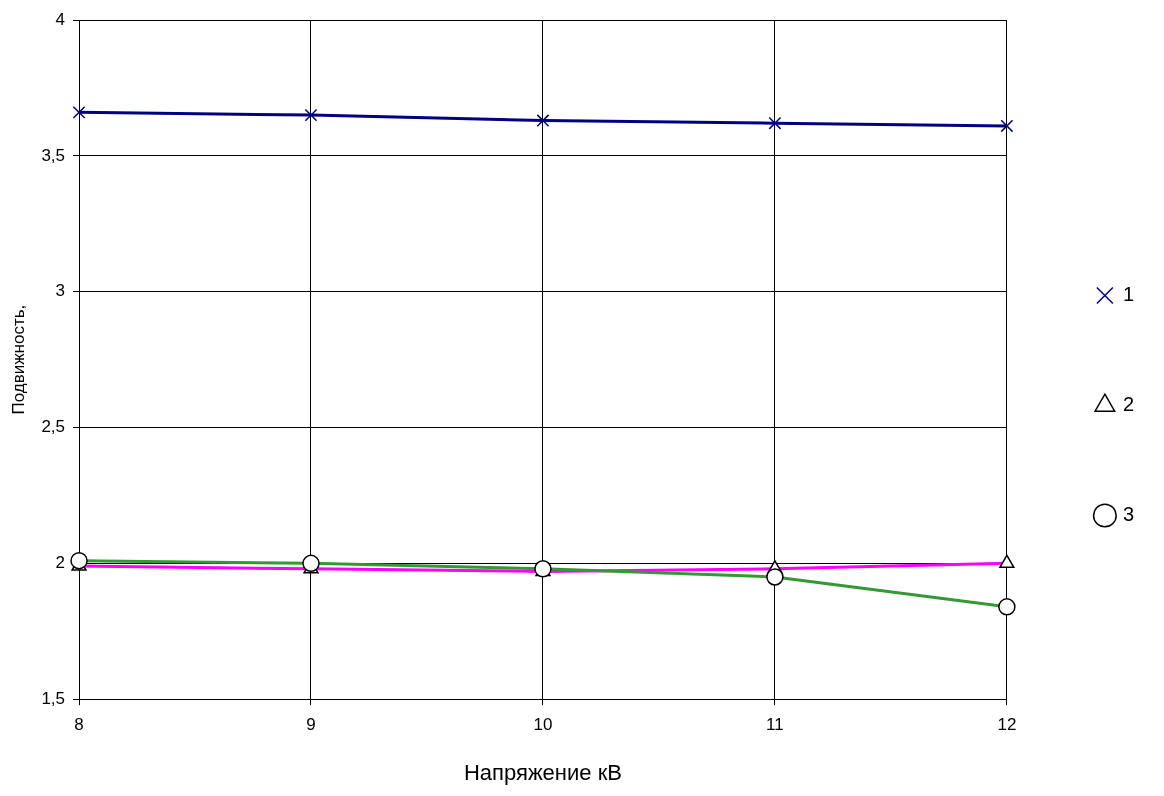 The width and height of the screenshot is (1164, 796). I want to click on y-tick-label: 2,5, so click(53, 427).